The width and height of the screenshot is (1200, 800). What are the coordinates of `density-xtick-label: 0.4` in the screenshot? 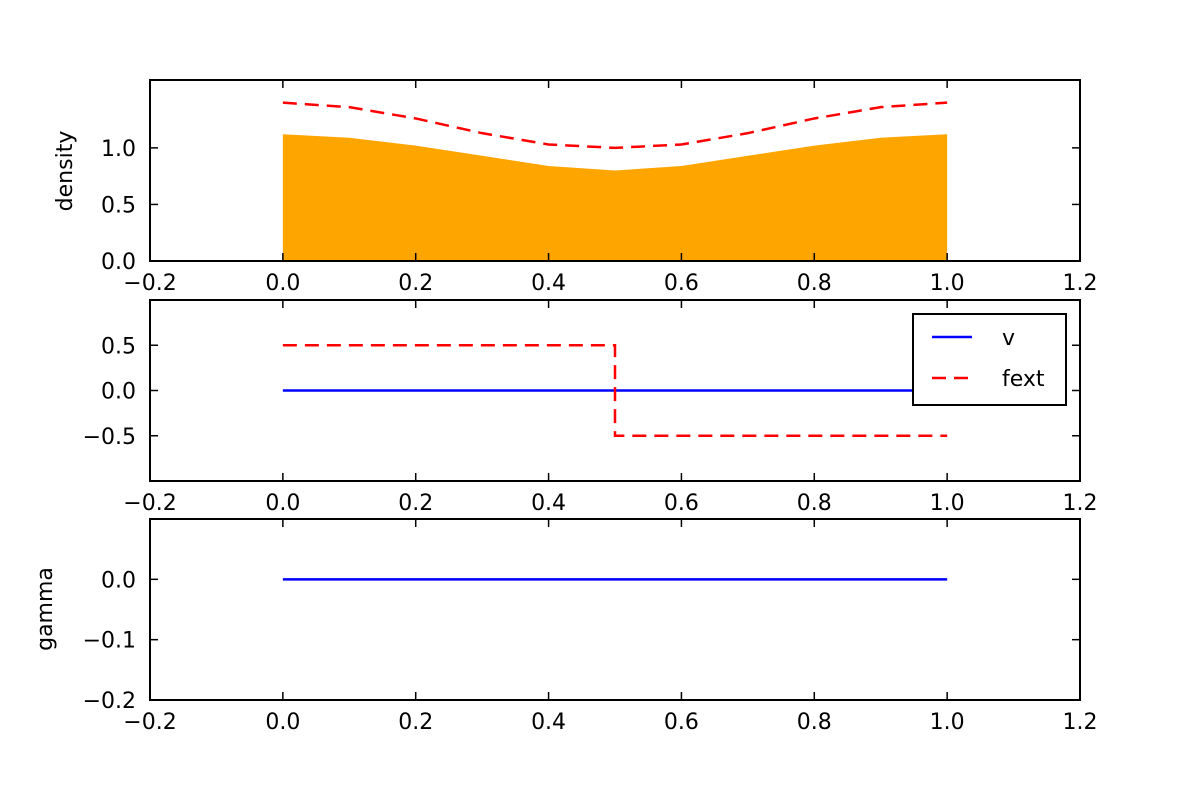 It's located at (548, 283).